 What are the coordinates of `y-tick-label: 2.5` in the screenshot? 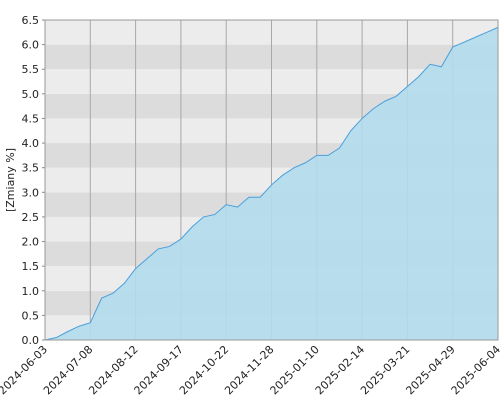 It's located at (31, 217).